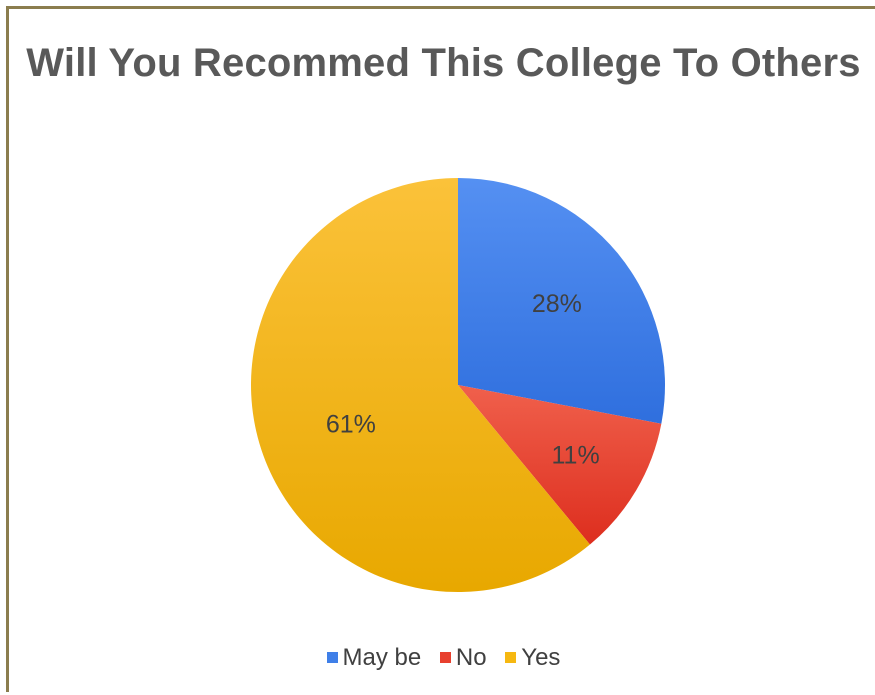  What do you see at coordinates (445, 657) in the screenshot?
I see `legend-swatch-no` at bounding box center [445, 657].